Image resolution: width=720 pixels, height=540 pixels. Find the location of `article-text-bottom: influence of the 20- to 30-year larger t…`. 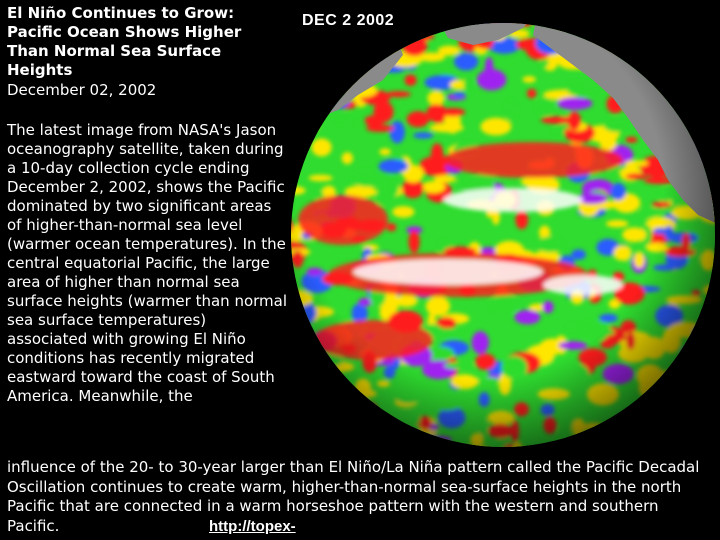

article-text-bottom: influence of the 20- to 30-year larger t… is located at coordinates (353, 496).